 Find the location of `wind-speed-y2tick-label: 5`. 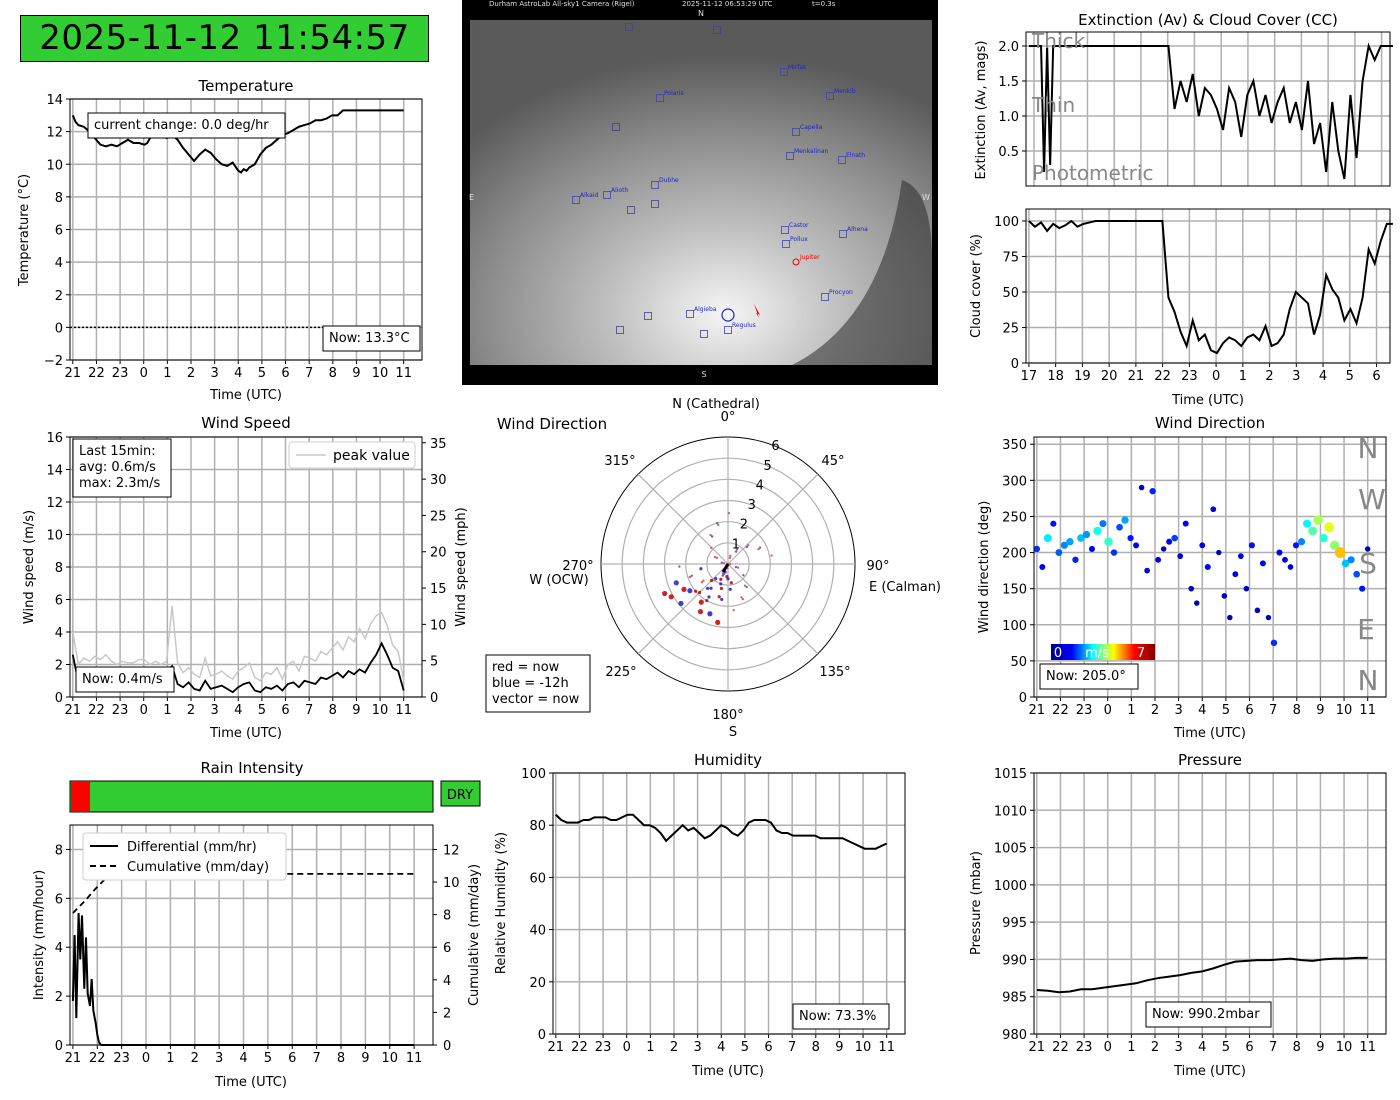

wind-speed-y2tick-label: 5 is located at coordinates (434, 662).